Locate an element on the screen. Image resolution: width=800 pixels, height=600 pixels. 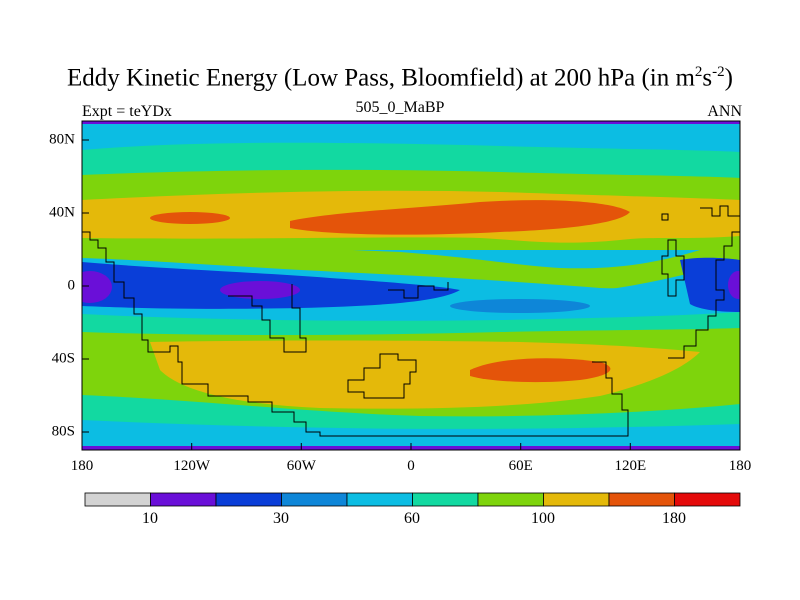
band-purple-west is located at coordinates (97, 287).